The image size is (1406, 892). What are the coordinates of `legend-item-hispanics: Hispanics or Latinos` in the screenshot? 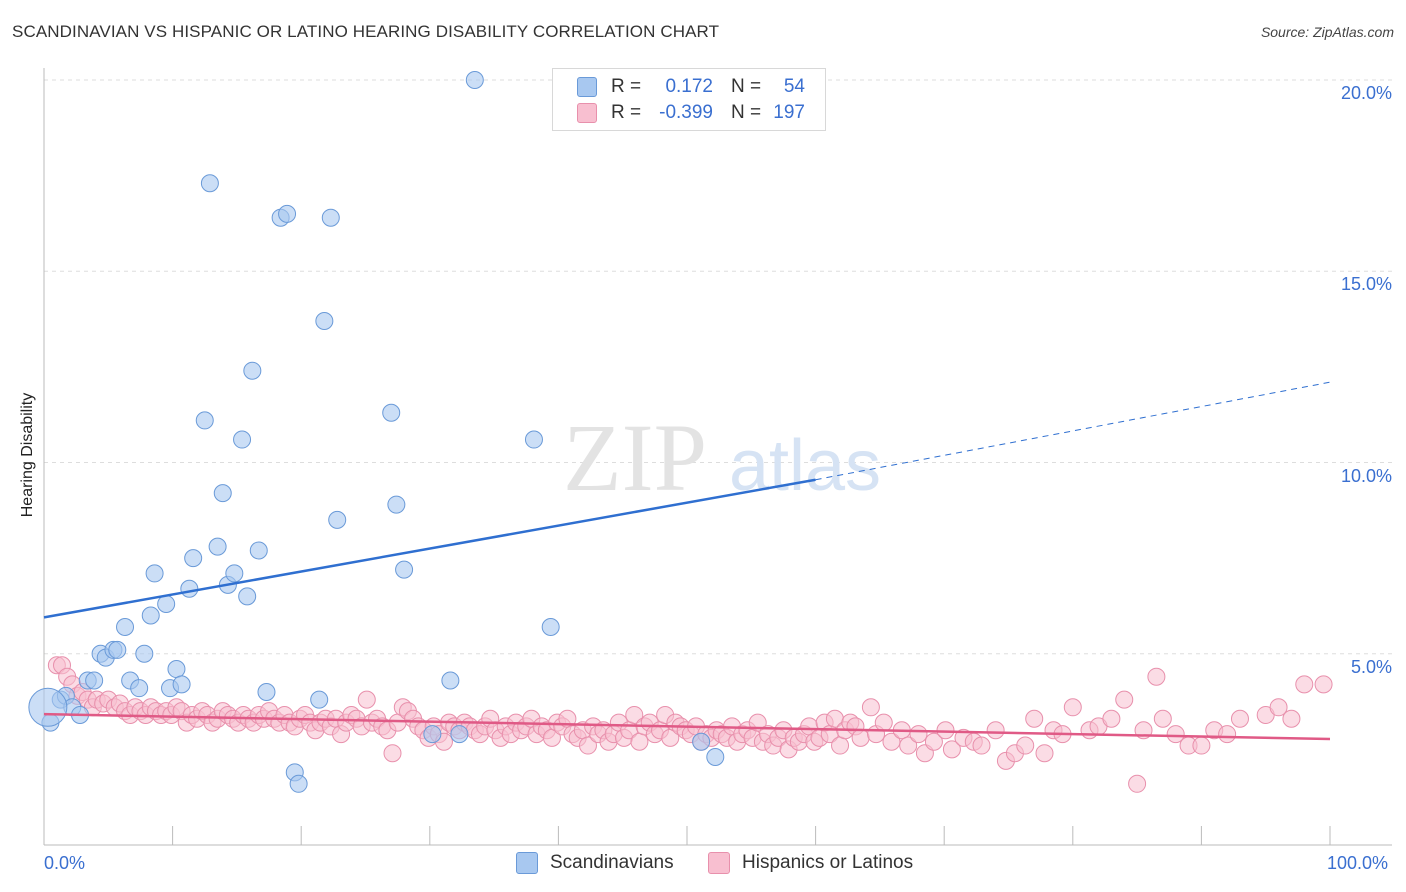 It's located at (810, 863).